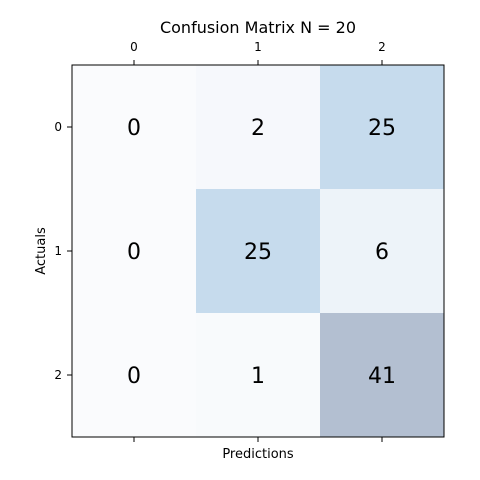  What do you see at coordinates (258, 454) in the screenshot?
I see `x-axis-label: Predictions` at bounding box center [258, 454].